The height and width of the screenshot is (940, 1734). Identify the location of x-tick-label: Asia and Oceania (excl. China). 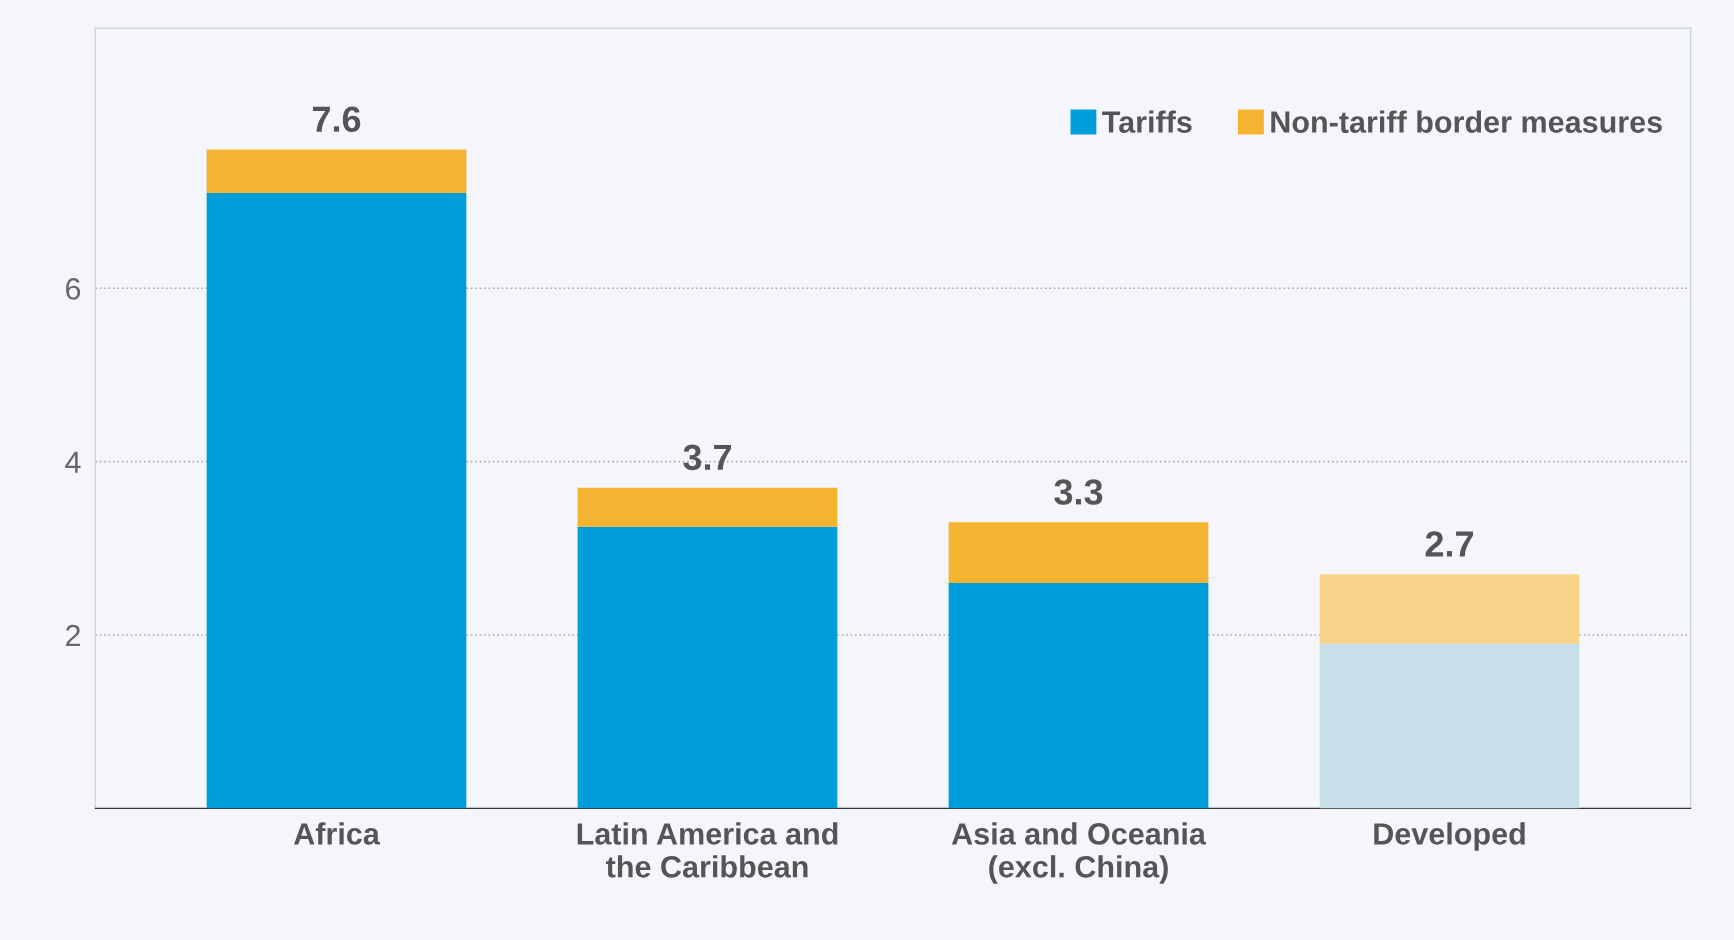
(1079, 853).